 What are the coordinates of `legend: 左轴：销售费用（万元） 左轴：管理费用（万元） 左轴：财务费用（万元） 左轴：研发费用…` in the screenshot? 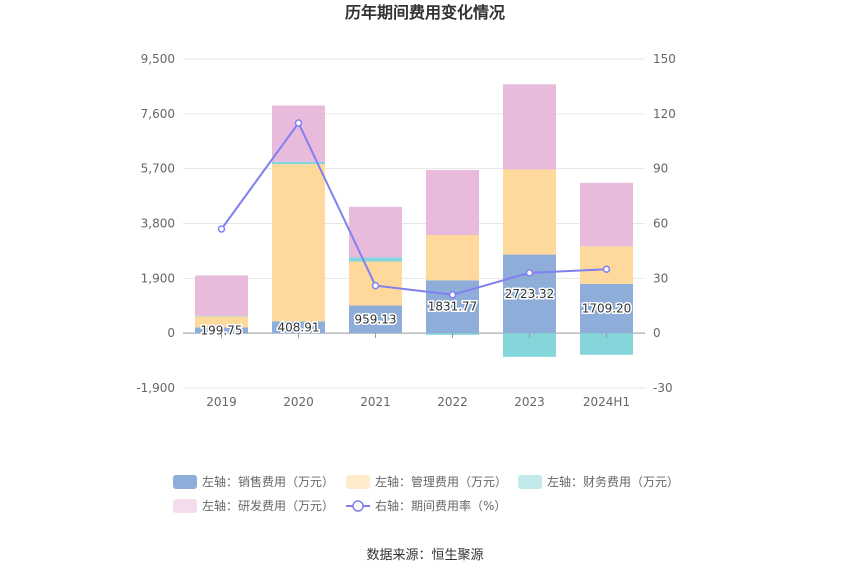 It's located at (426, 493).